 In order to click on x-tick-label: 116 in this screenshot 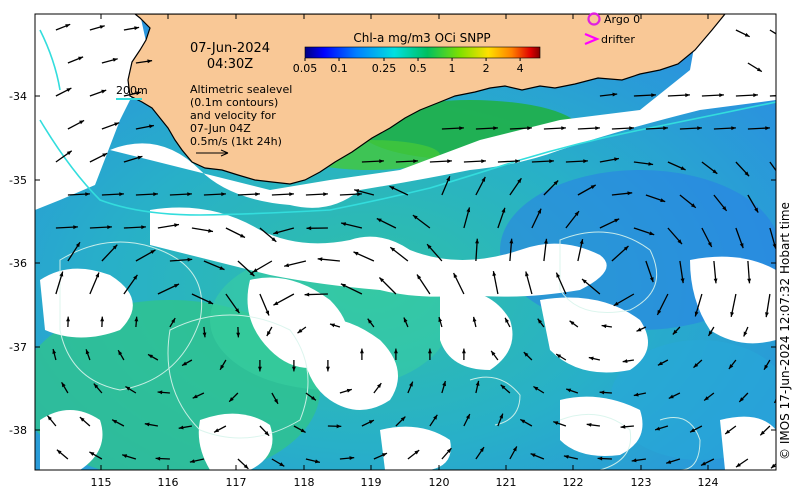, I will do `click(168, 482)`.